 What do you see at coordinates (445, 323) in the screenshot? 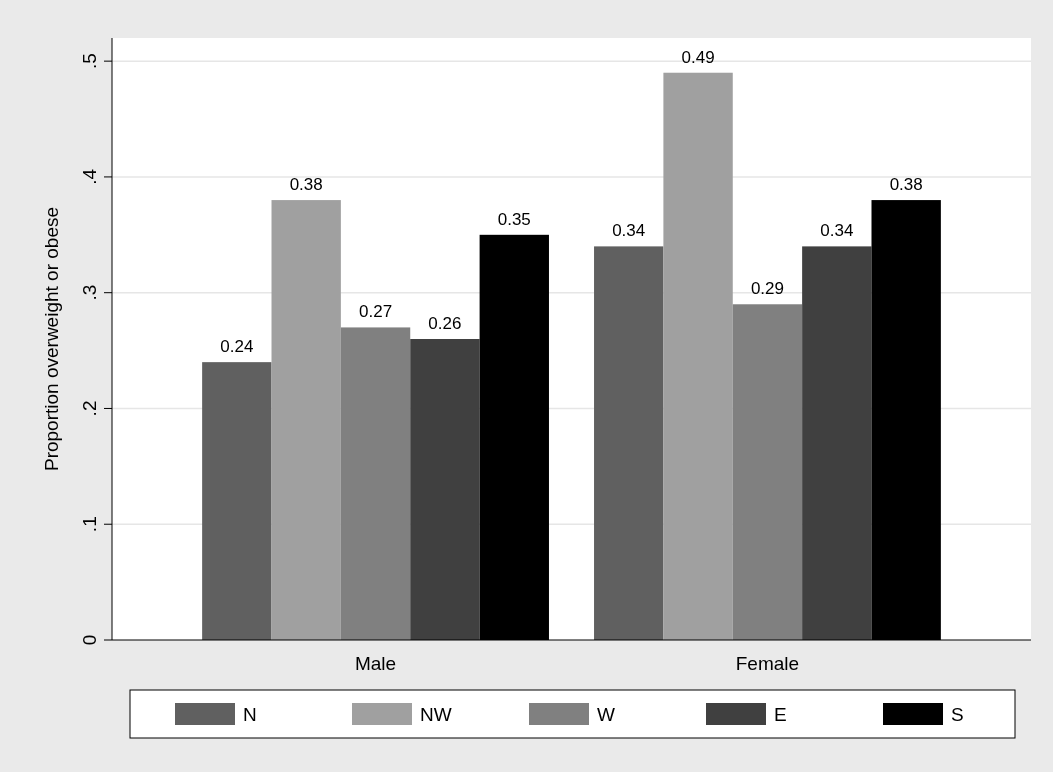
I see `data-label: 0.26` at bounding box center [445, 323].